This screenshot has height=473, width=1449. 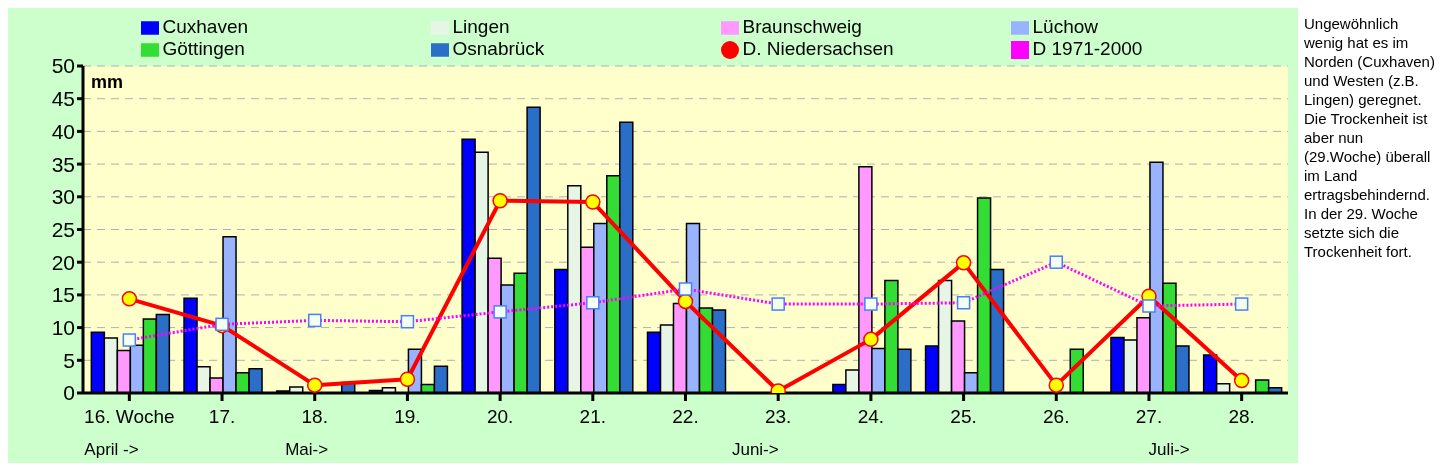 I want to click on legend-label: Osnabrück, so click(x=498, y=48).